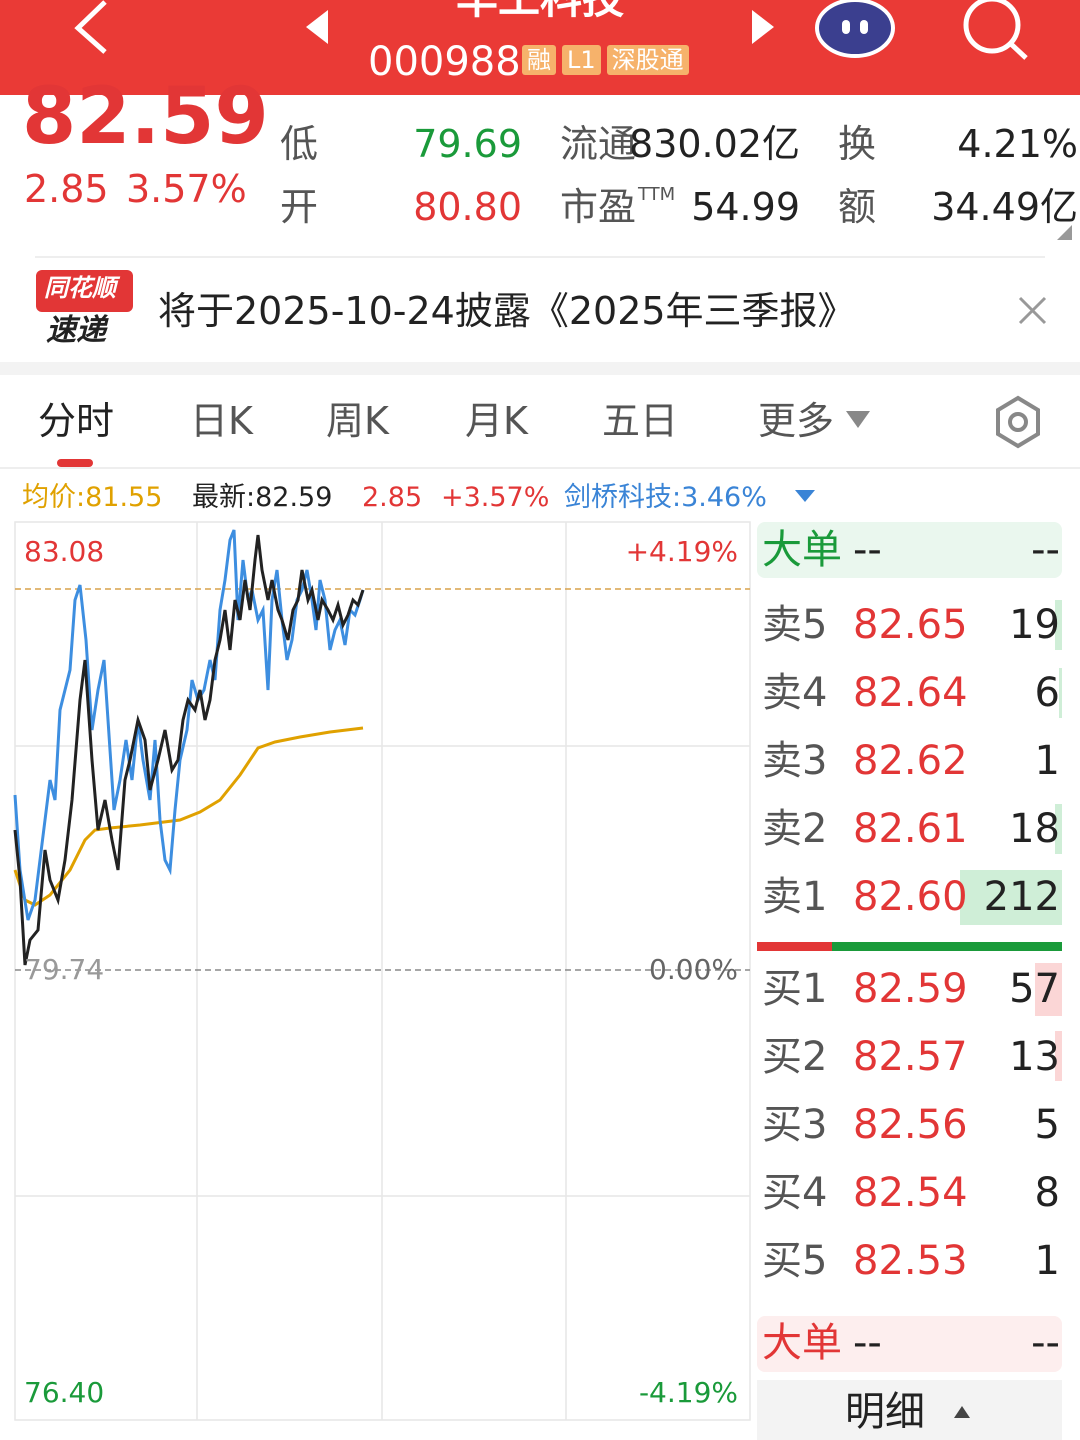  I want to click on detail-bg, so click(909, 1410).